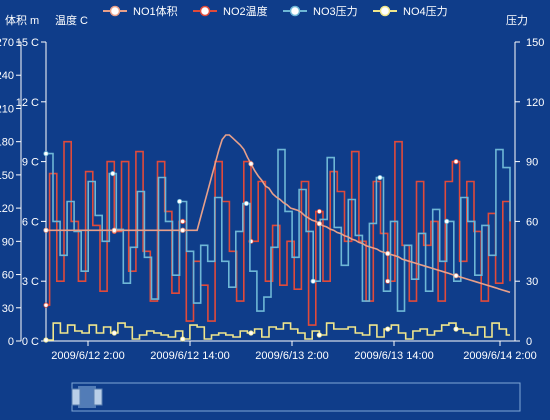 Image resolution: width=550 pixels, height=420 pixels. I want to click on left-outer-tick-label: 180, so click(7, 143).